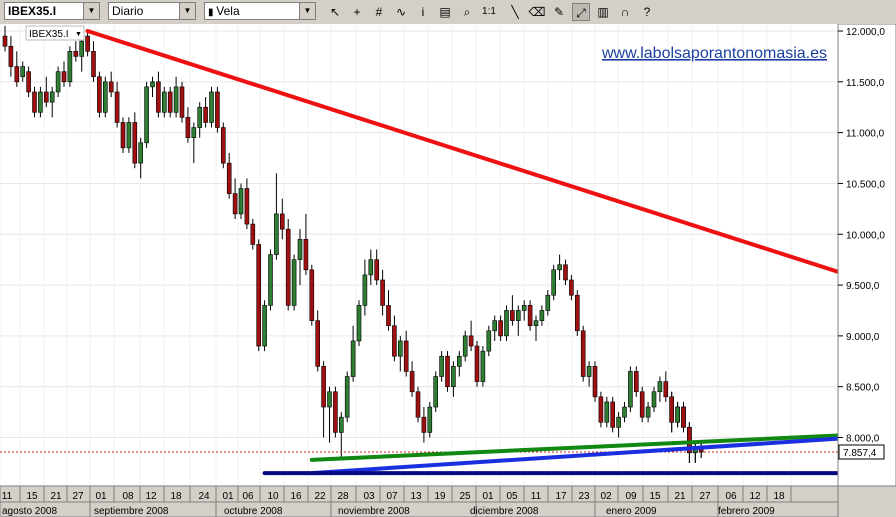  What do you see at coordinates (865, 184) in the screenshot?
I see `y-tick-label: 10.500,0` at bounding box center [865, 184].